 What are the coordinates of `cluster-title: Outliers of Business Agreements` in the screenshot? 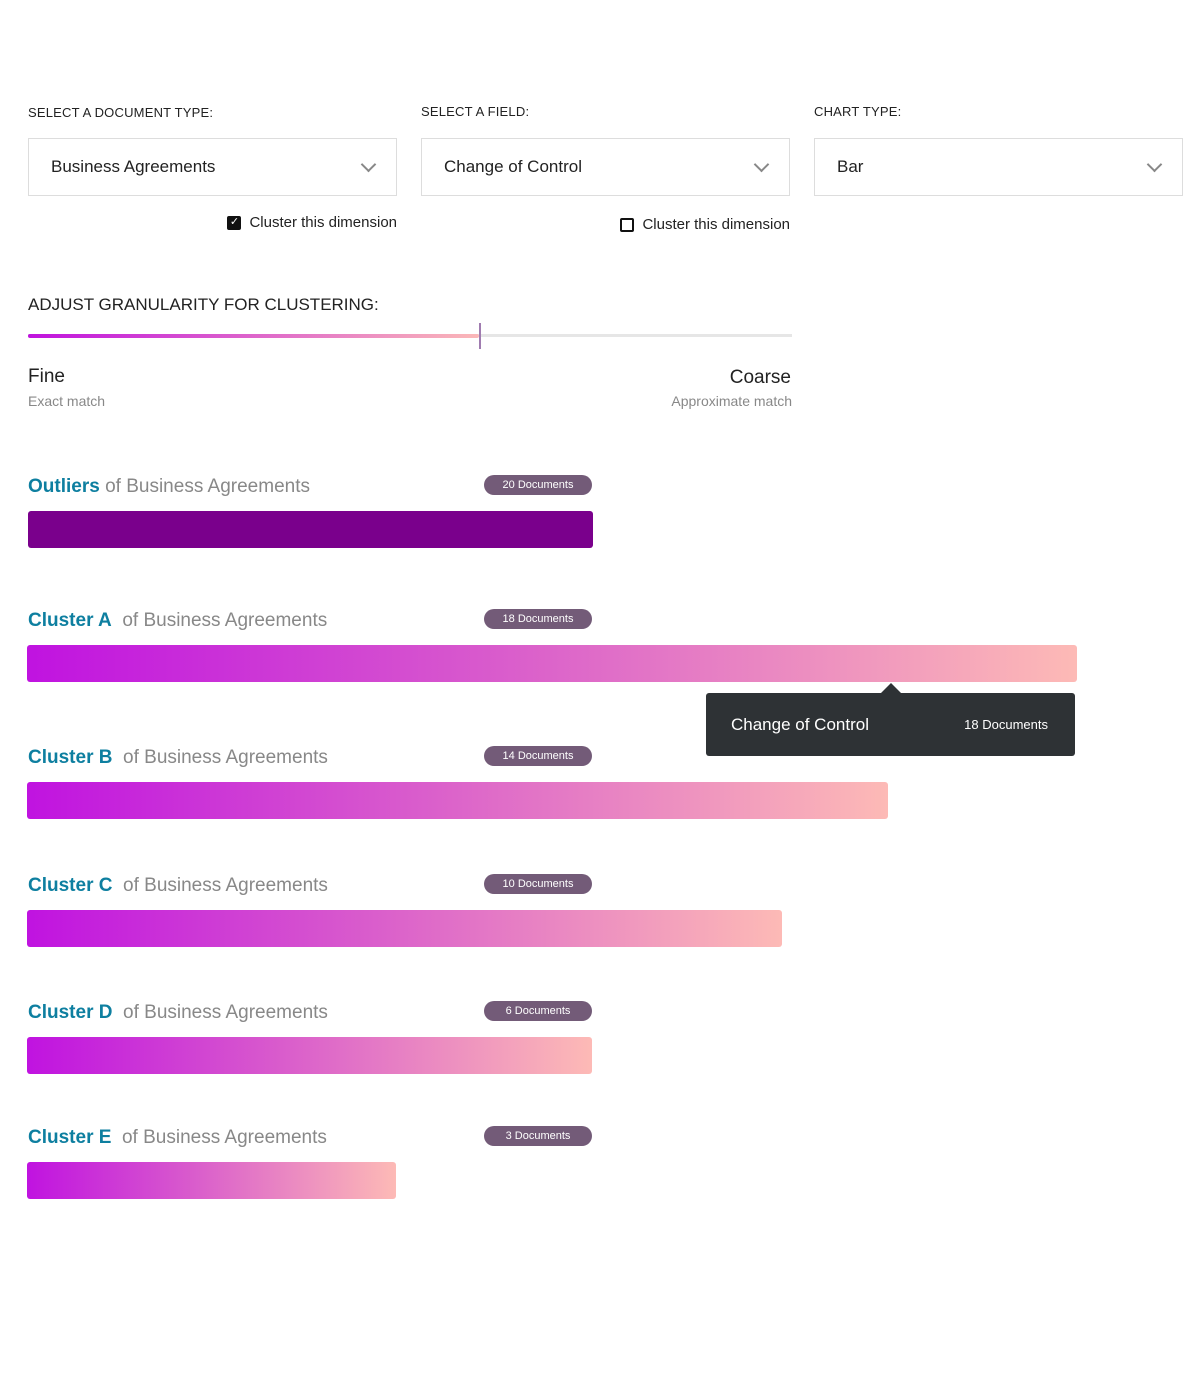 It's located at (169, 487).